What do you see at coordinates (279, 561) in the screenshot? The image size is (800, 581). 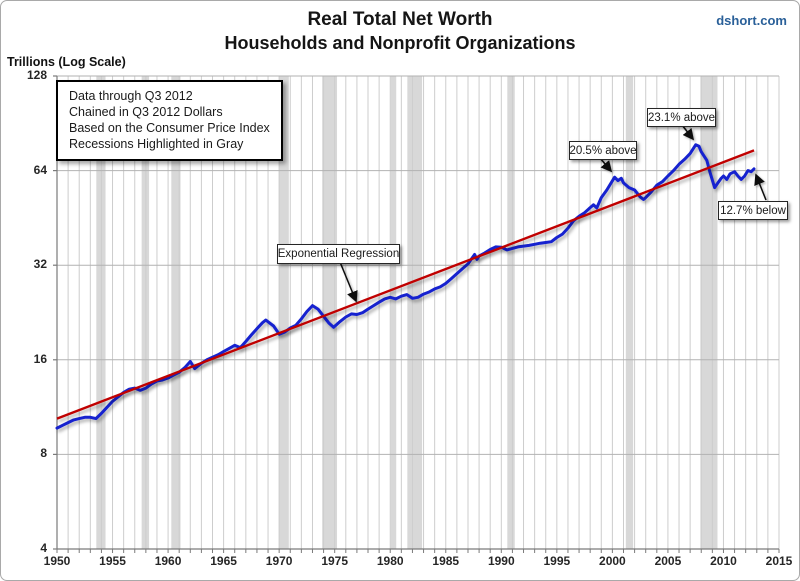 I see `x-tick-label: 1970` at bounding box center [279, 561].